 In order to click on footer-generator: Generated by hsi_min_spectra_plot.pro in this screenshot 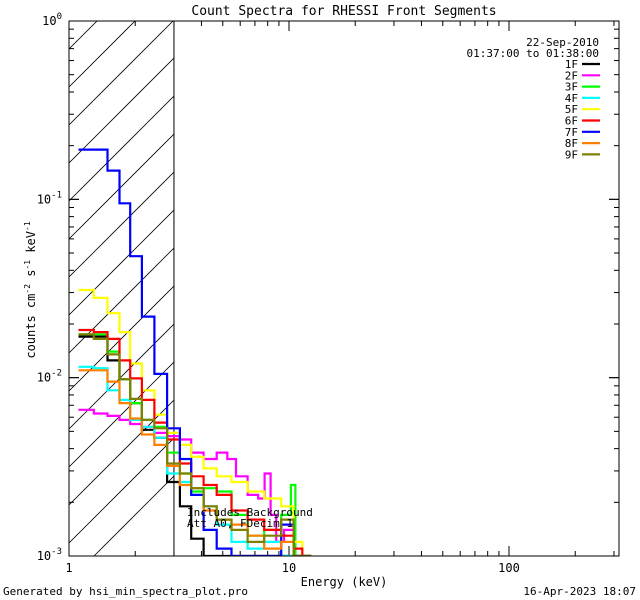, I will do `click(125, 591)`.